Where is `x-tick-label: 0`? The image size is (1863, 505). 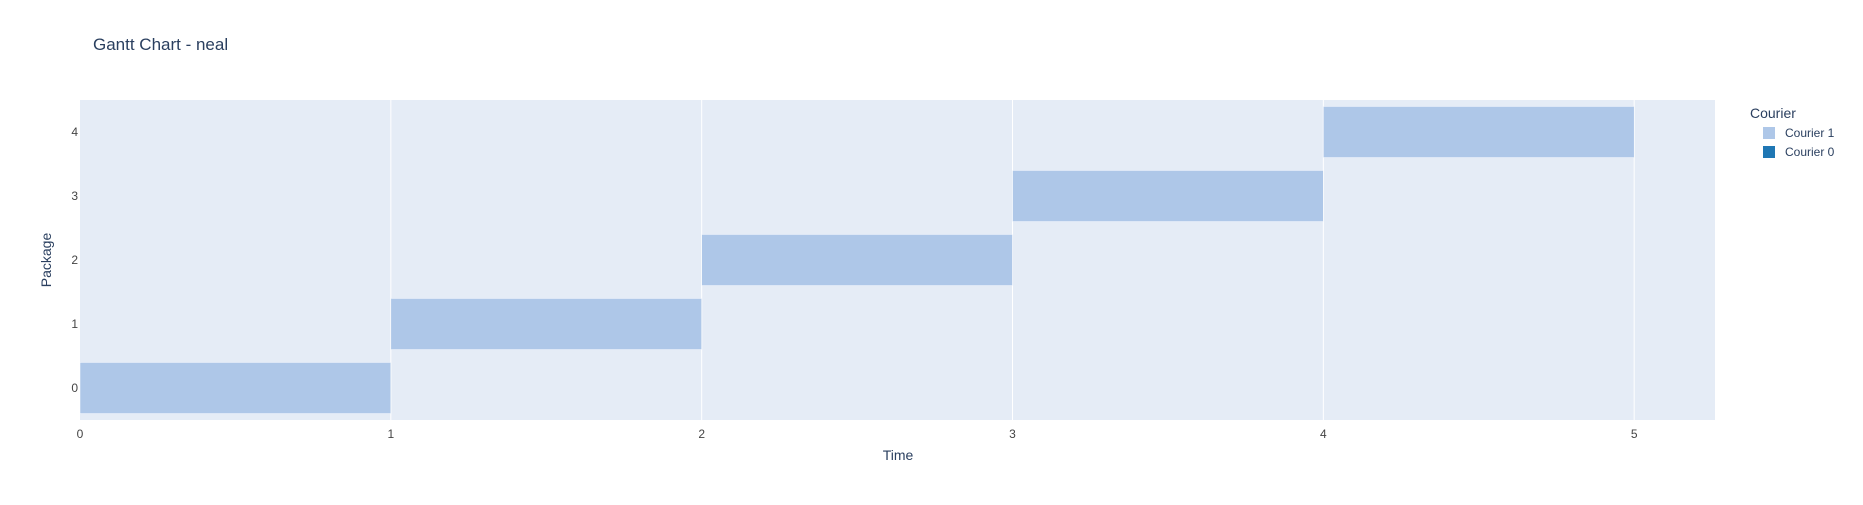
x-tick-label: 0 is located at coordinates (80, 434).